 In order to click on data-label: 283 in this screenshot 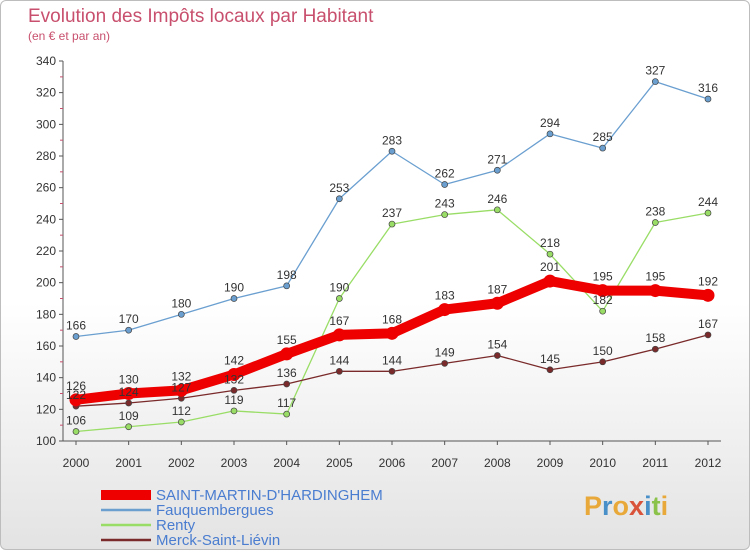, I will do `click(392, 140)`.